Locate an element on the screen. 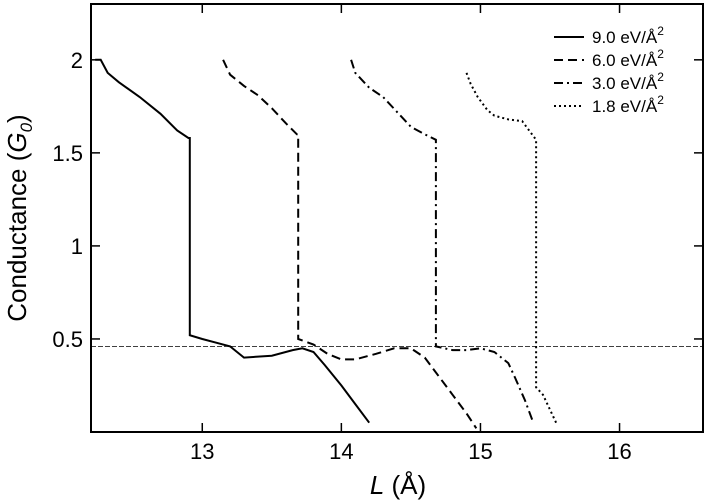 The image size is (706, 504). y-tick-label: 2 is located at coordinates (77, 60).